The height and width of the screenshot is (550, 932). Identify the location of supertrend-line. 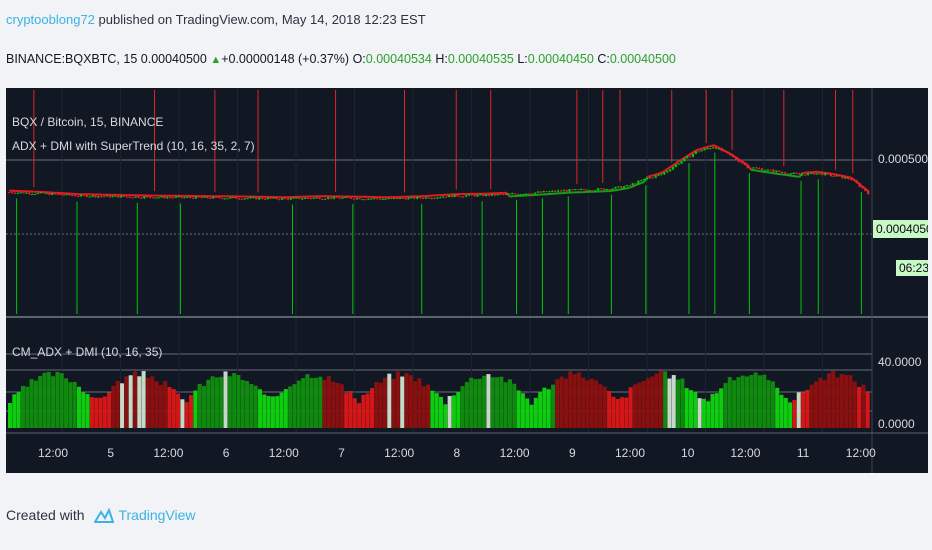
(646, 179).